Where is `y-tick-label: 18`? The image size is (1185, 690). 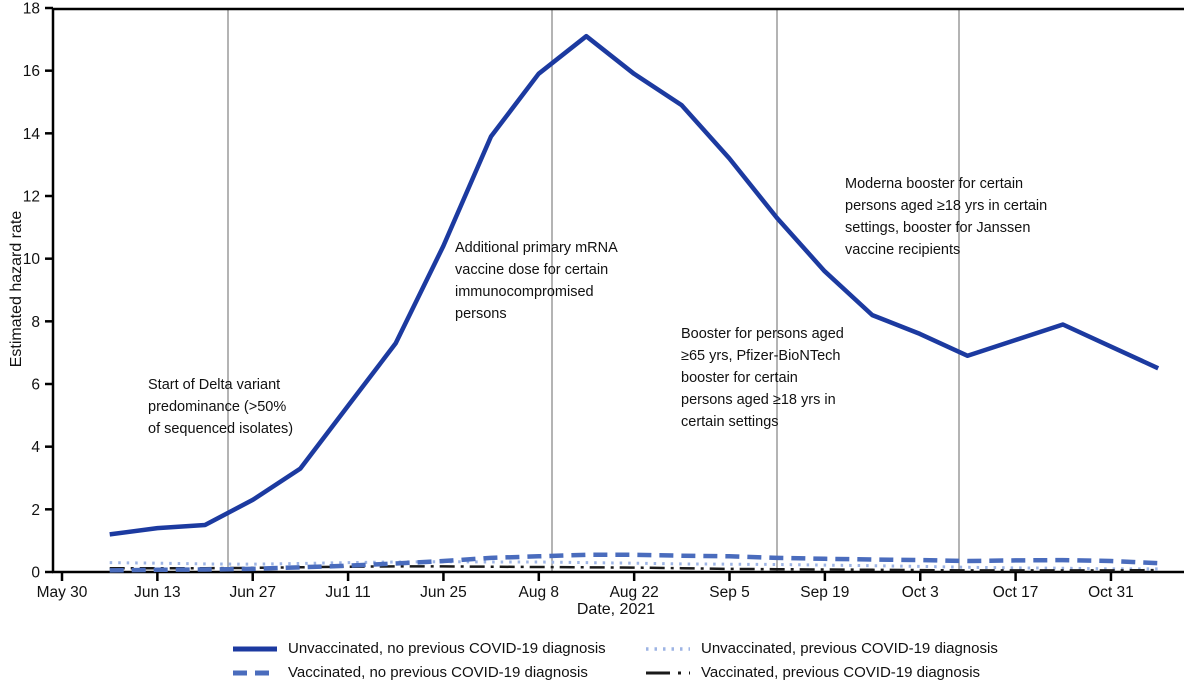 y-tick-label: 18 is located at coordinates (31, 9).